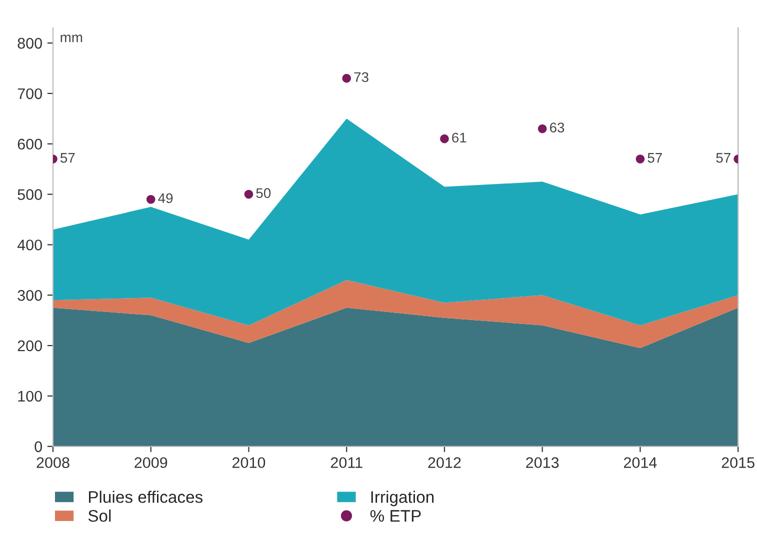  I want to click on x-tick-label: 2011, so click(346, 462).